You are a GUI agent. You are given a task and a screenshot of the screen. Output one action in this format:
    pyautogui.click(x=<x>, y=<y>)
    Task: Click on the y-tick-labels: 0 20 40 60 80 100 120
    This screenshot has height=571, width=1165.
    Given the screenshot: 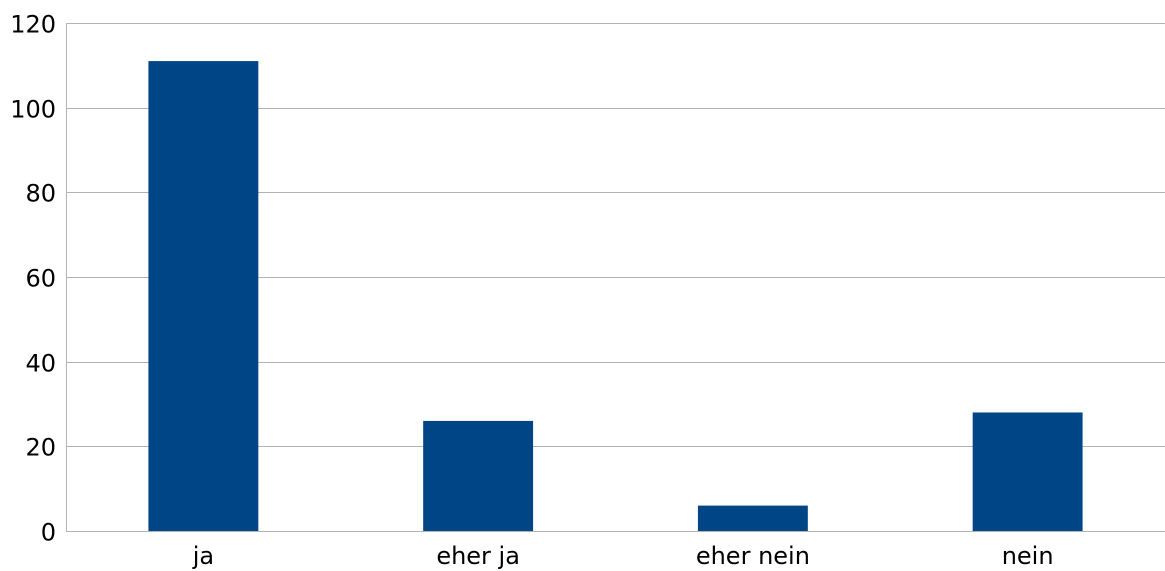 What is the action you would take?
    pyautogui.click(x=33, y=279)
    